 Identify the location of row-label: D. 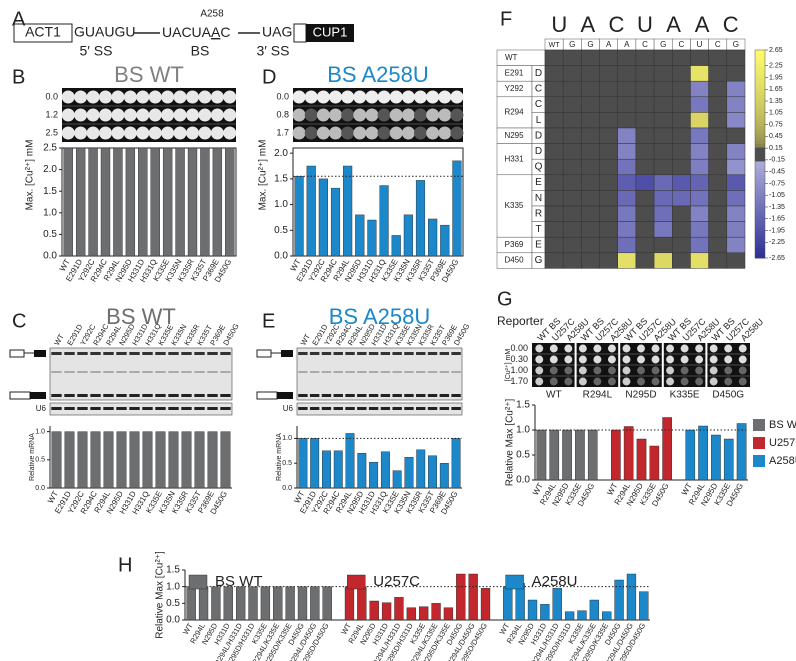
(538, 151).